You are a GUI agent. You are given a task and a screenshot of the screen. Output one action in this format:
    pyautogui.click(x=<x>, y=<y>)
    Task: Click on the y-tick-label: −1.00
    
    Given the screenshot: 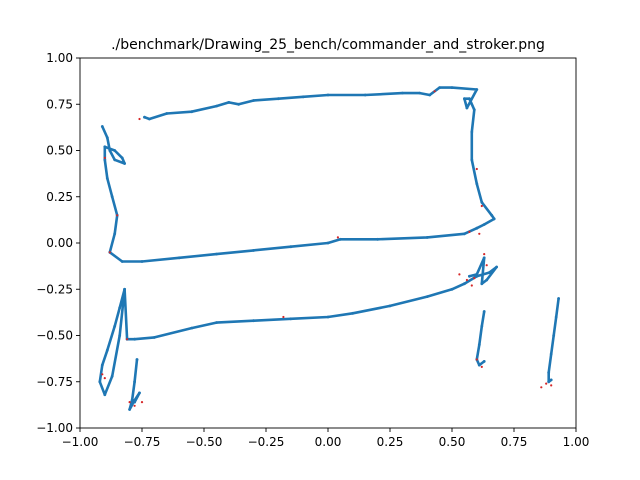 What is the action you would take?
    pyautogui.click(x=54, y=428)
    